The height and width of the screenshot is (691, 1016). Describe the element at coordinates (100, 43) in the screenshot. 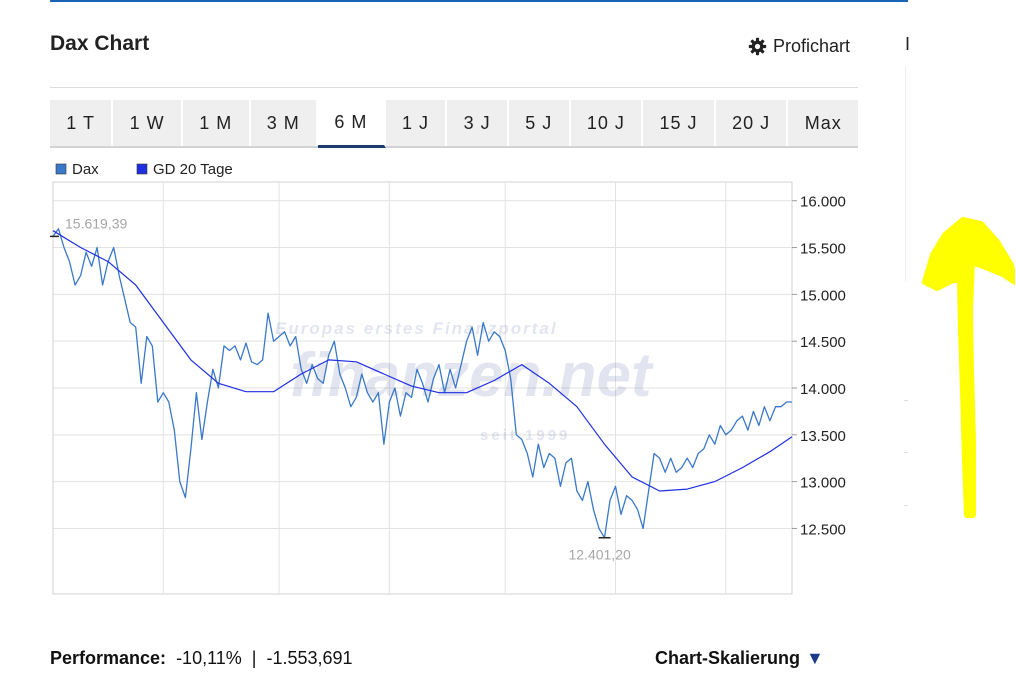

I see `page-title: Dax Chart` at that location.